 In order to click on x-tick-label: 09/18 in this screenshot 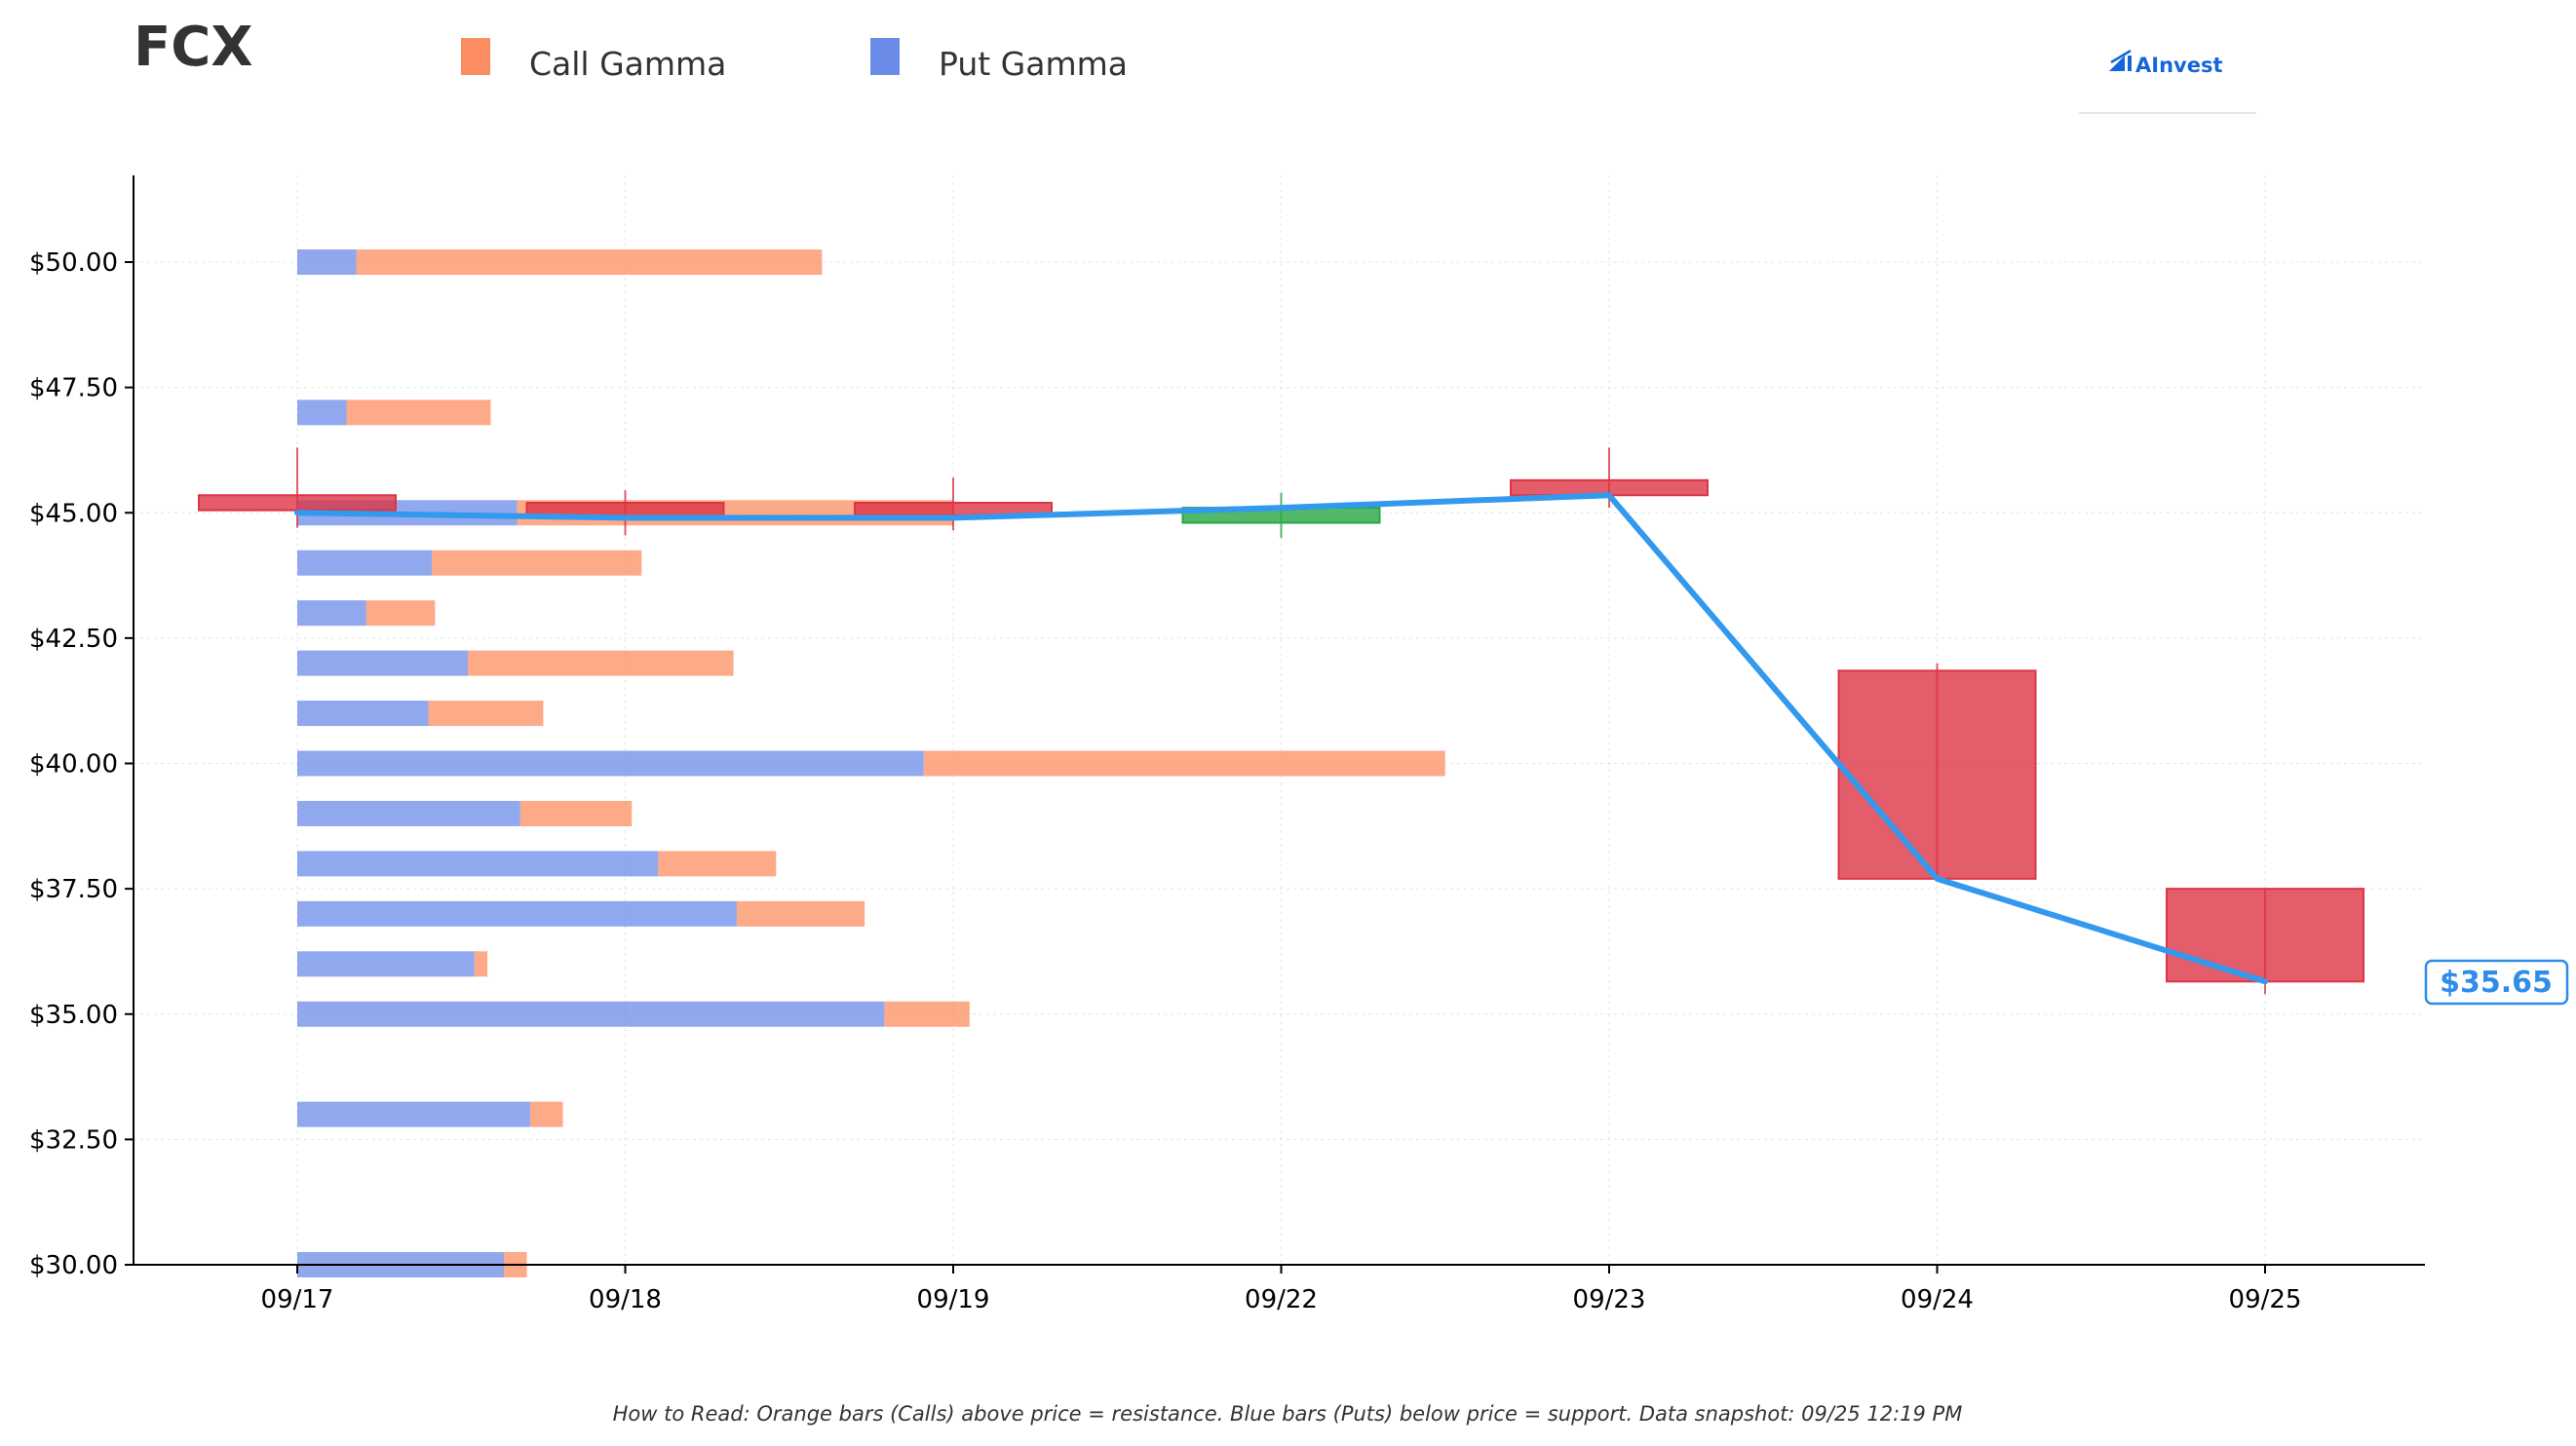, I will do `click(625, 1299)`.